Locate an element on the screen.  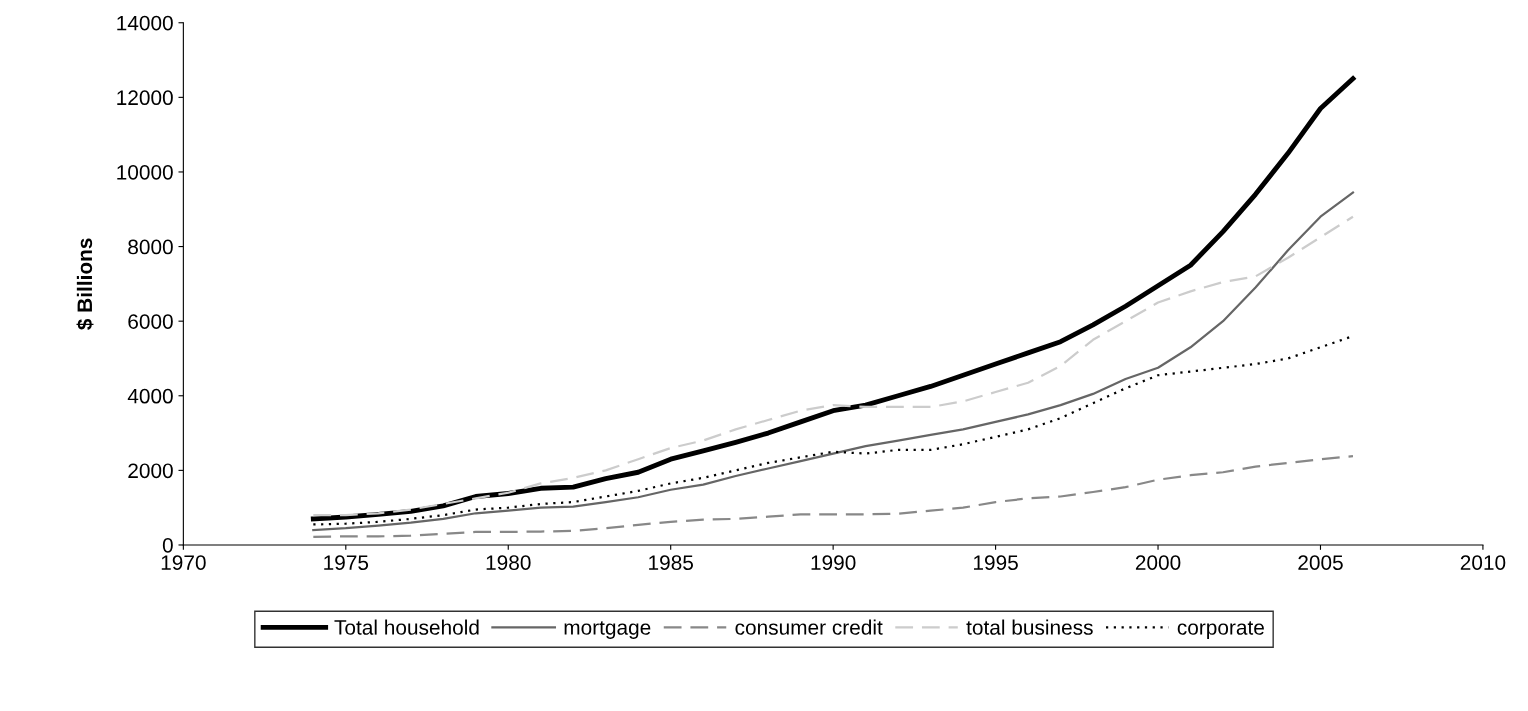
y-tick-label: 8000 is located at coordinates (150, 247).